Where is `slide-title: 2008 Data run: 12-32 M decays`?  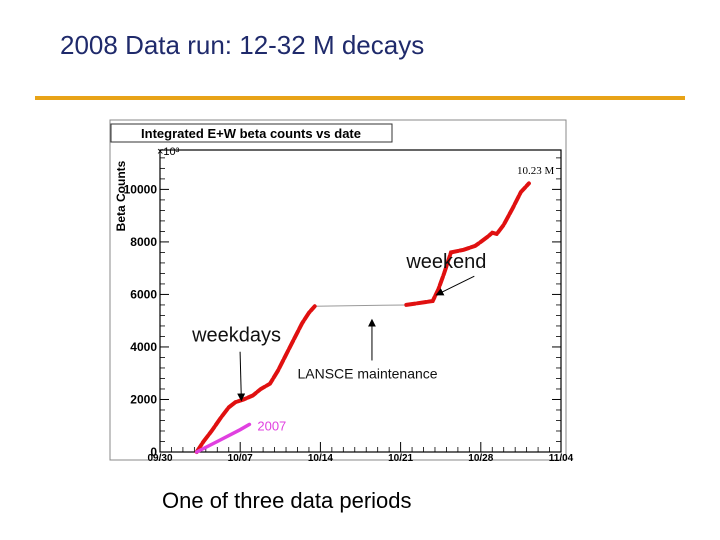 slide-title: 2008 Data run: 12-32 M decays is located at coordinates (242, 45).